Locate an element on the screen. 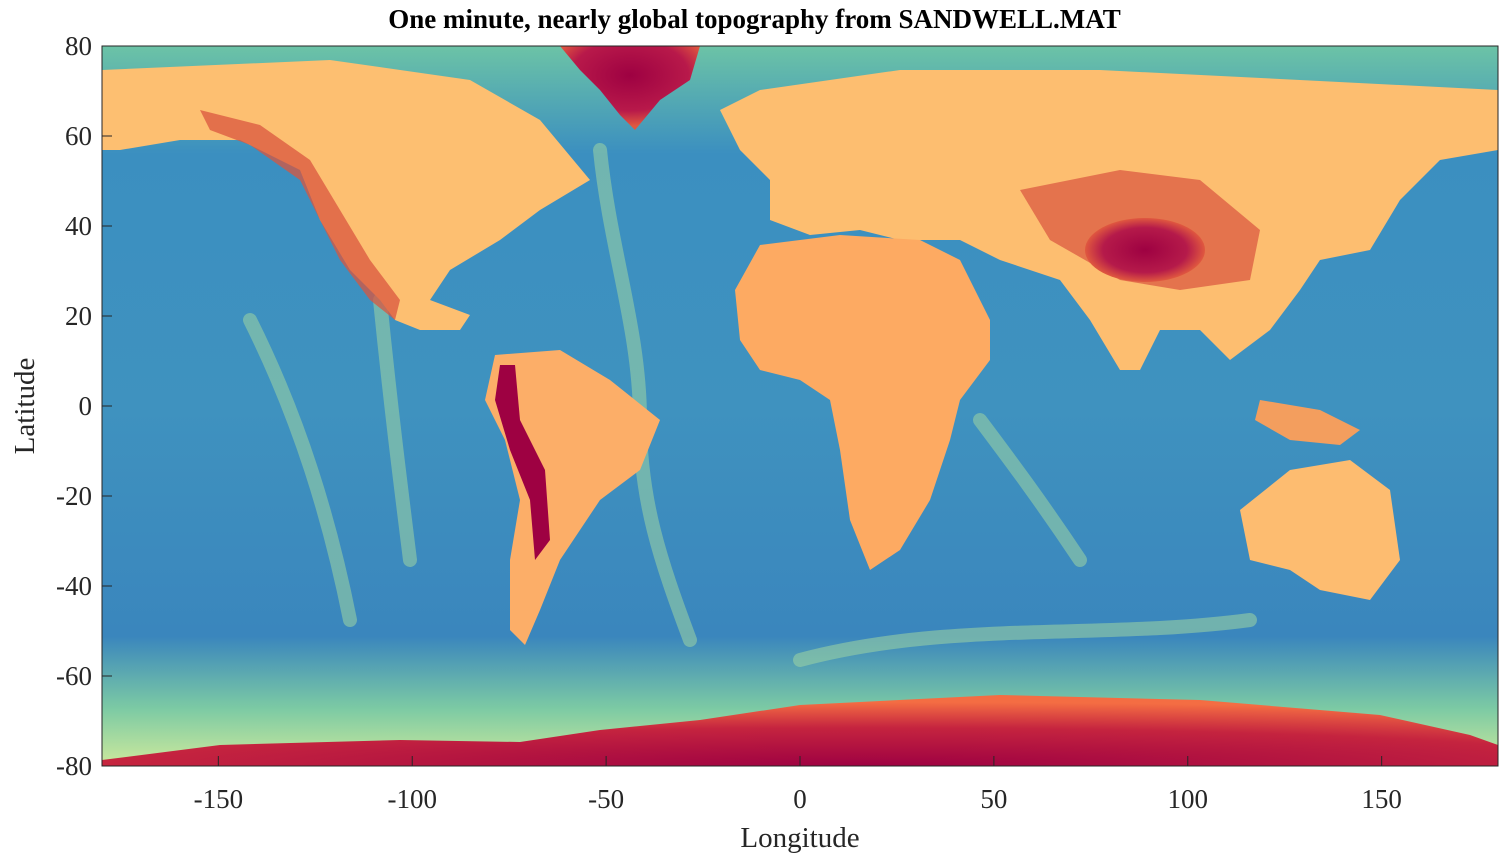 This screenshot has width=1509, height=866. y-tick-label: 40 is located at coordinates (78, 226).